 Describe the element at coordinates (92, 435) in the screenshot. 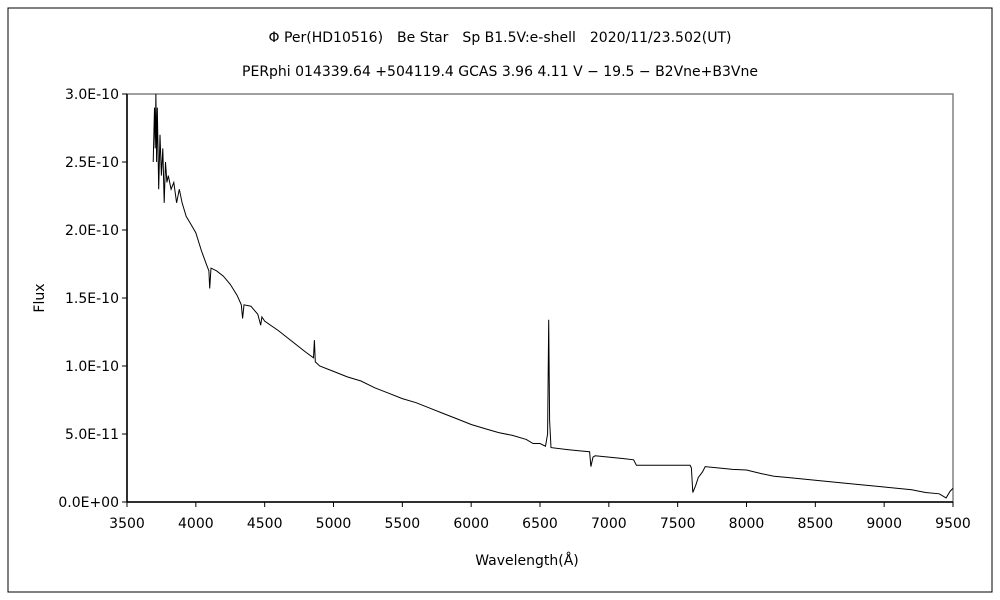

I see `y-tick-label: 5.0E-11` at that location.